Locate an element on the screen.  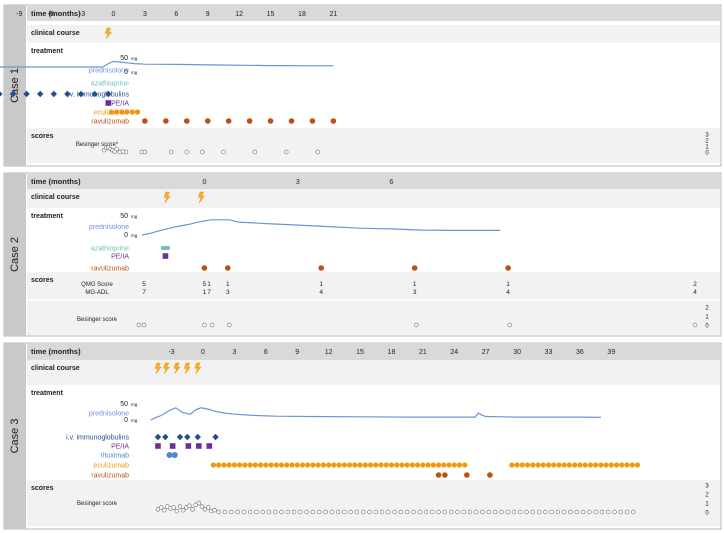
case2-azathioprine-label: azathioprine is located at coordinates (110, 249).